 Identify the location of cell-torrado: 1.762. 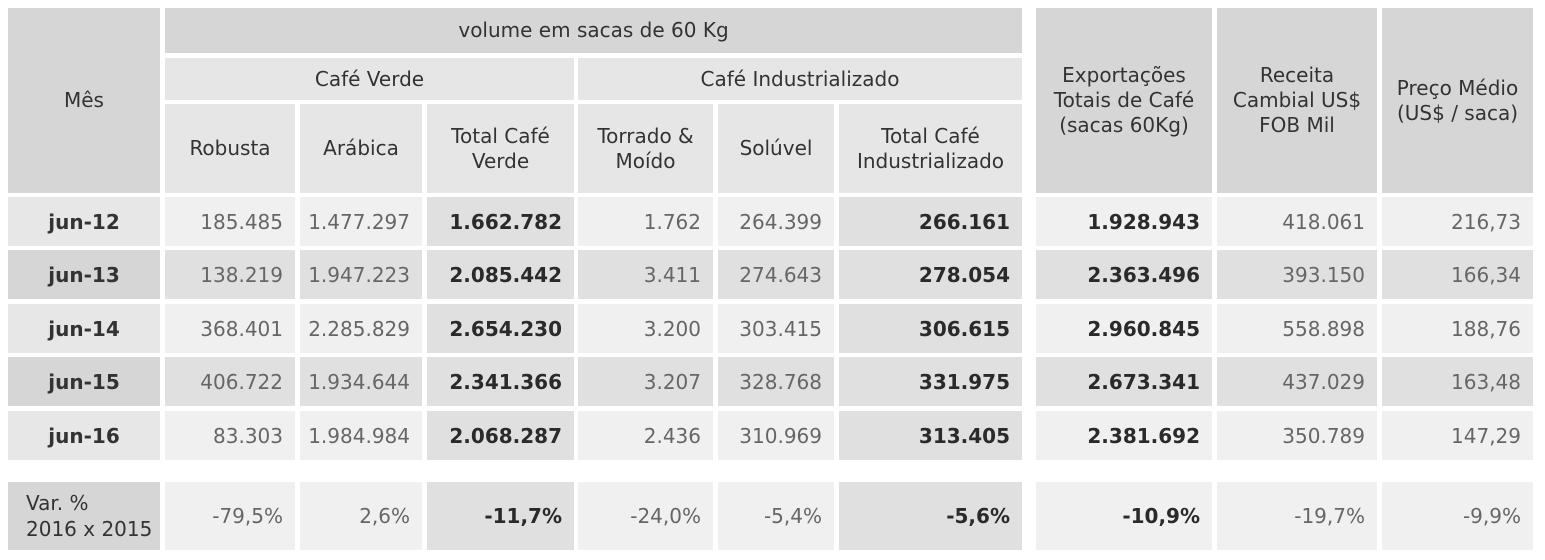
(645, 221).